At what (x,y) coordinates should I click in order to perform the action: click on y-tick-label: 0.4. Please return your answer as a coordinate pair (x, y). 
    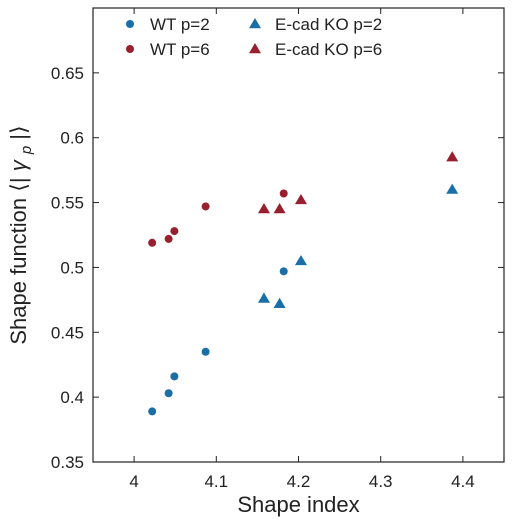
    Looking at the image, I should click on (72, 397).